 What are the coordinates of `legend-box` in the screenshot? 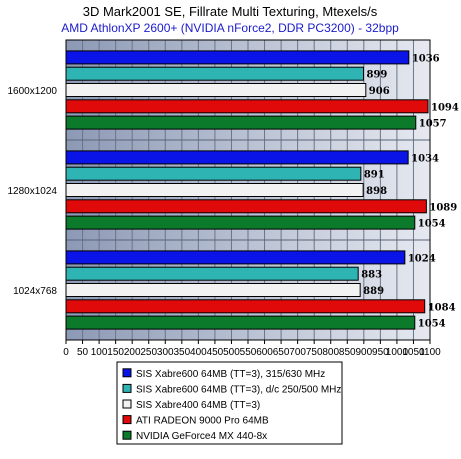 It's located at (229, 403).